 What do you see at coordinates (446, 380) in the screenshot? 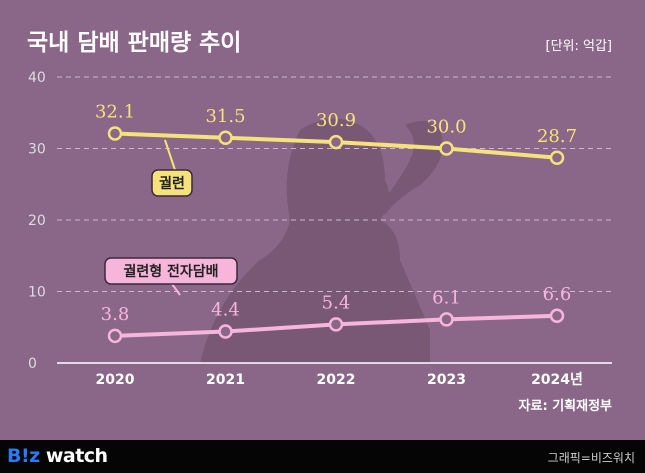
I see `x-tick-label: 2023` at bounding box center [446, 380].